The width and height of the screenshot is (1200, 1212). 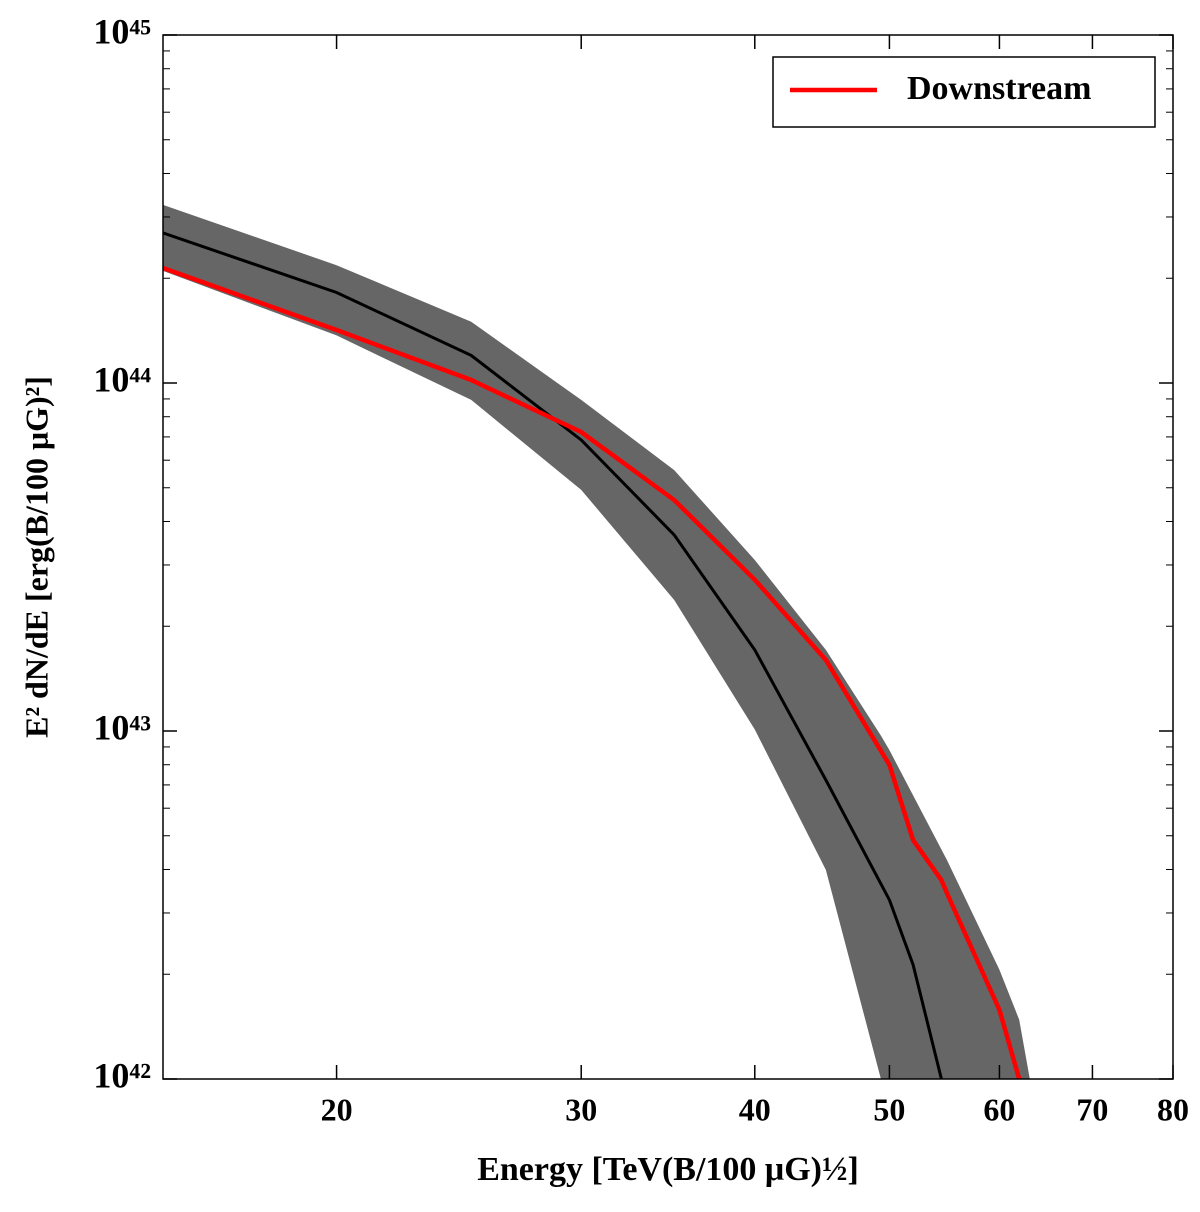 What do you see at coordinates (1173, 1109) in the screenshot?
I see `x-tick-label: 80` at bounding box center [1173, 1109].